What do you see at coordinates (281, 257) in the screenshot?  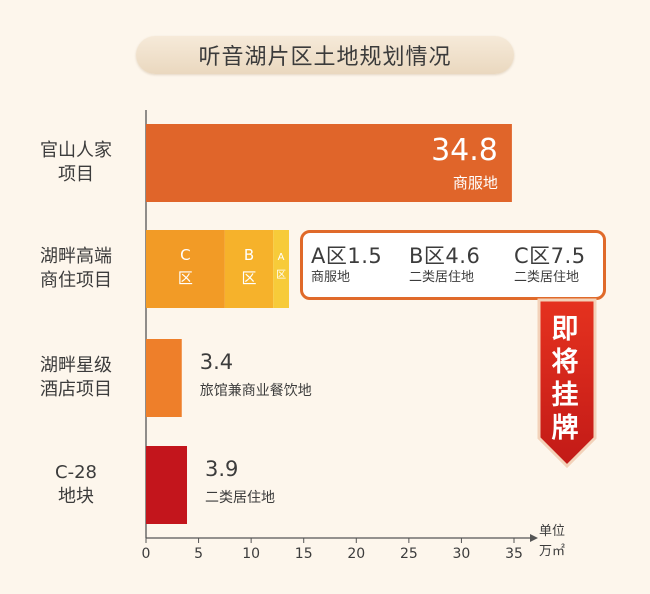 I see `segment-label: A` at bounding box center [281, 257].